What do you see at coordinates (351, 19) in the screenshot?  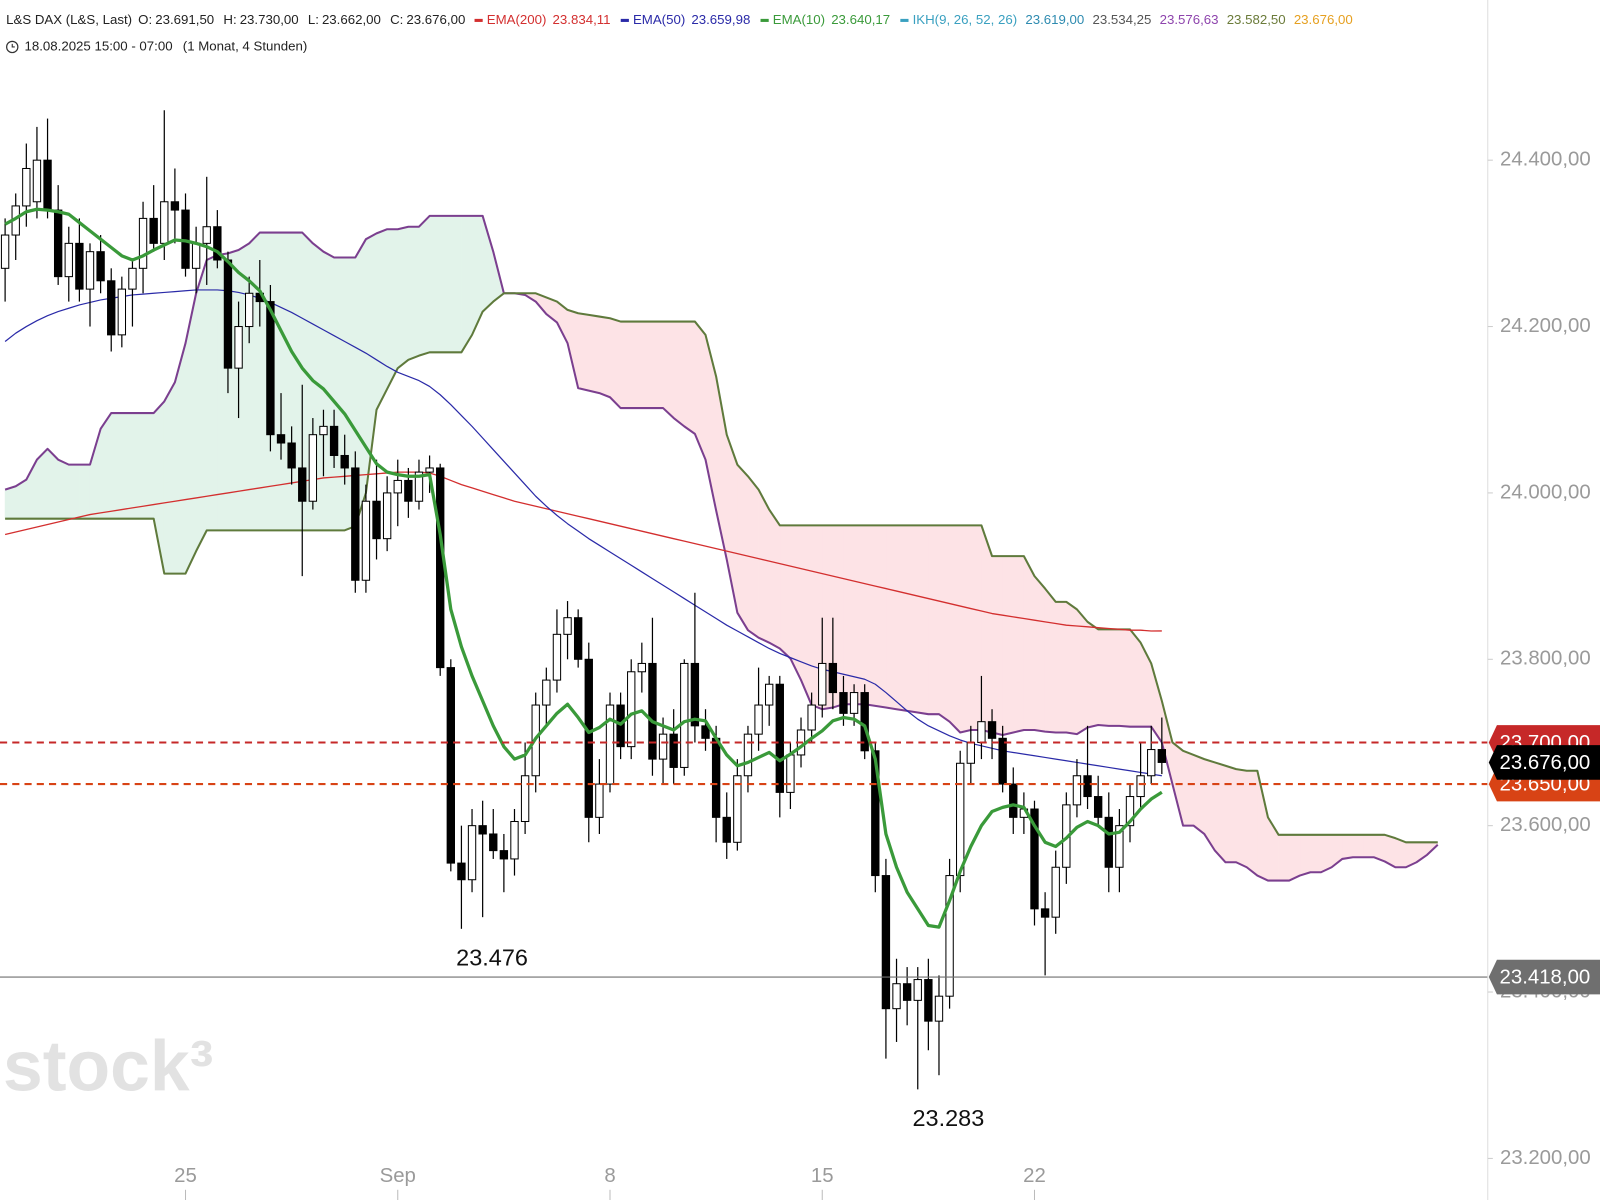 I see `header-text: 23.662,00` at bounding box center [351, 19].